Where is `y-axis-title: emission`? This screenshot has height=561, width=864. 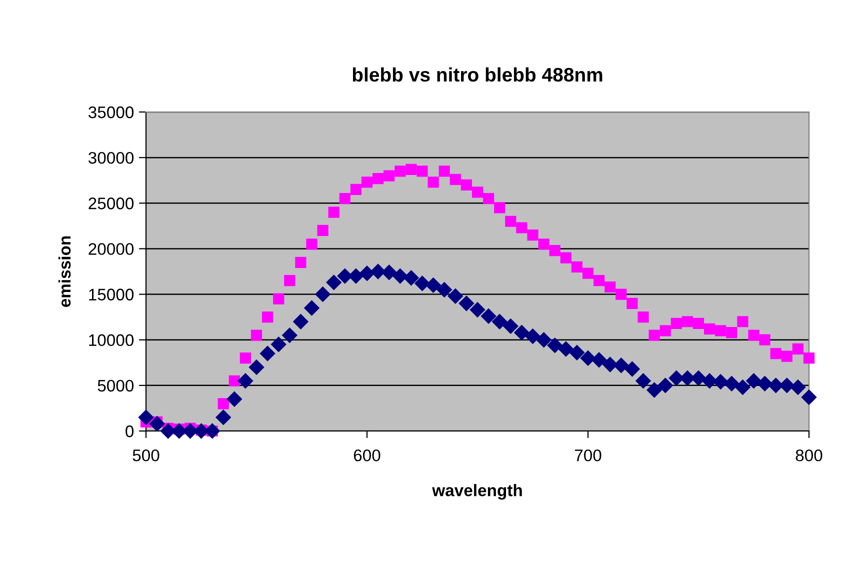
y-axis-title: emission is located at coordinates (64, 271).